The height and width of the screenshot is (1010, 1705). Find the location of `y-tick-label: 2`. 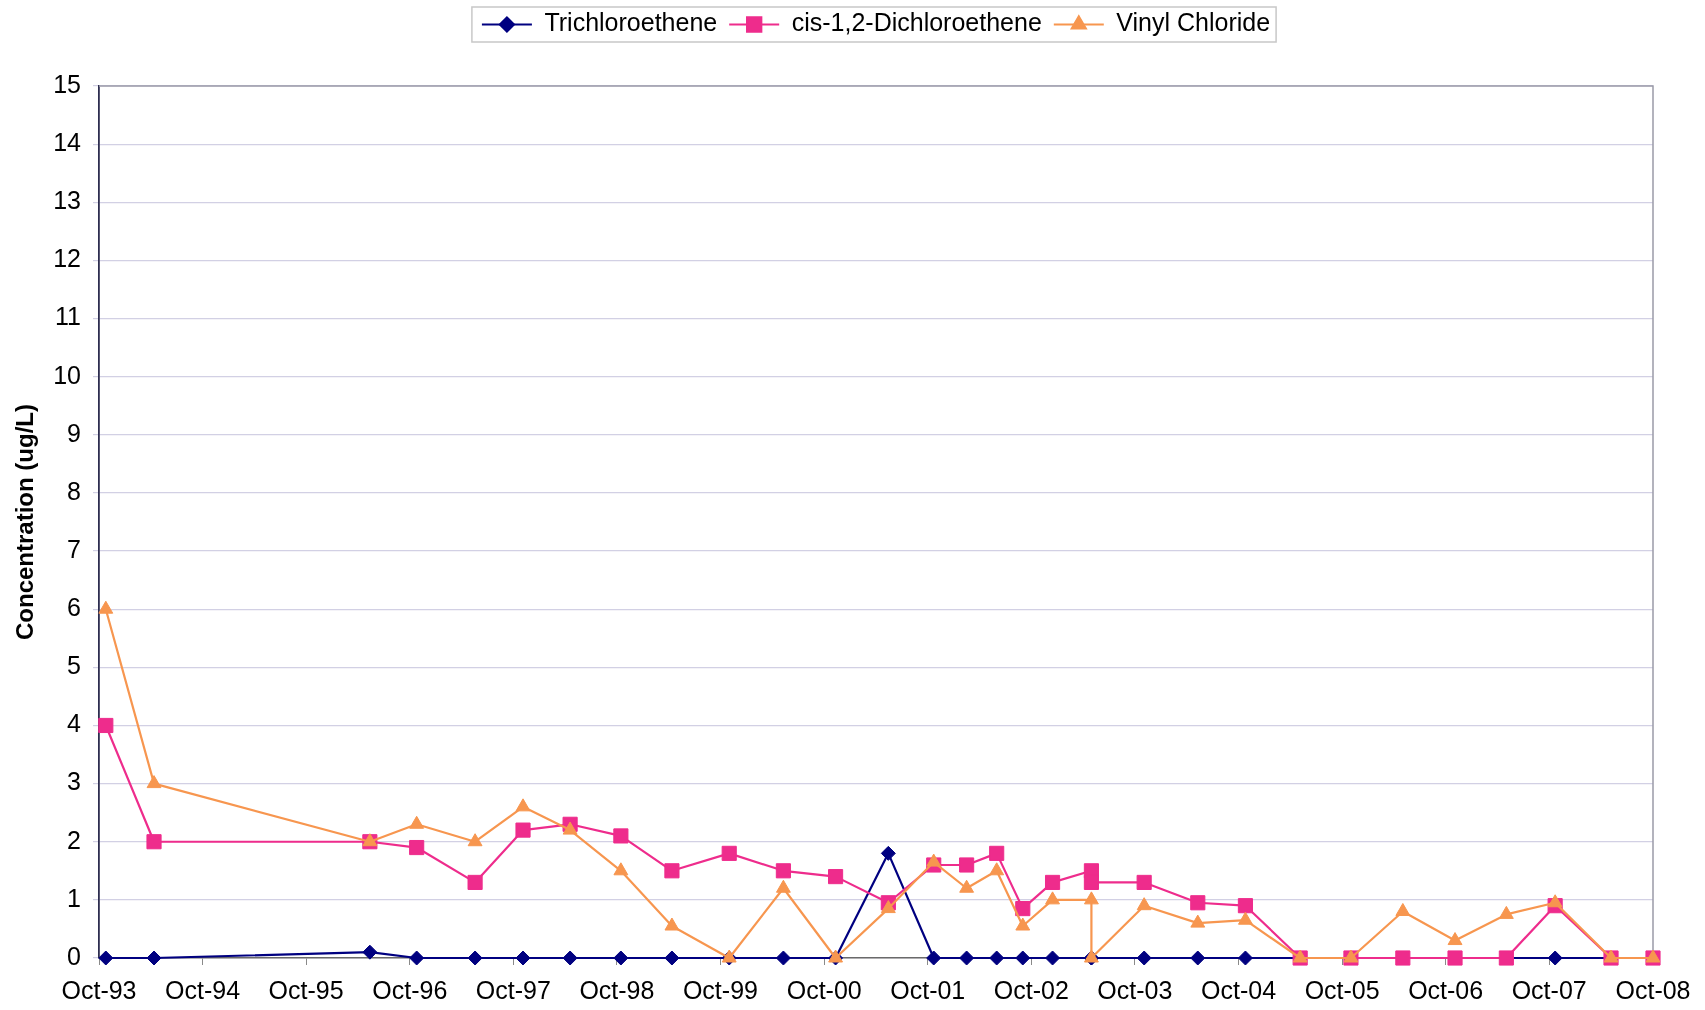

y-tick-label: 2 is located at coordinates (74, 839).